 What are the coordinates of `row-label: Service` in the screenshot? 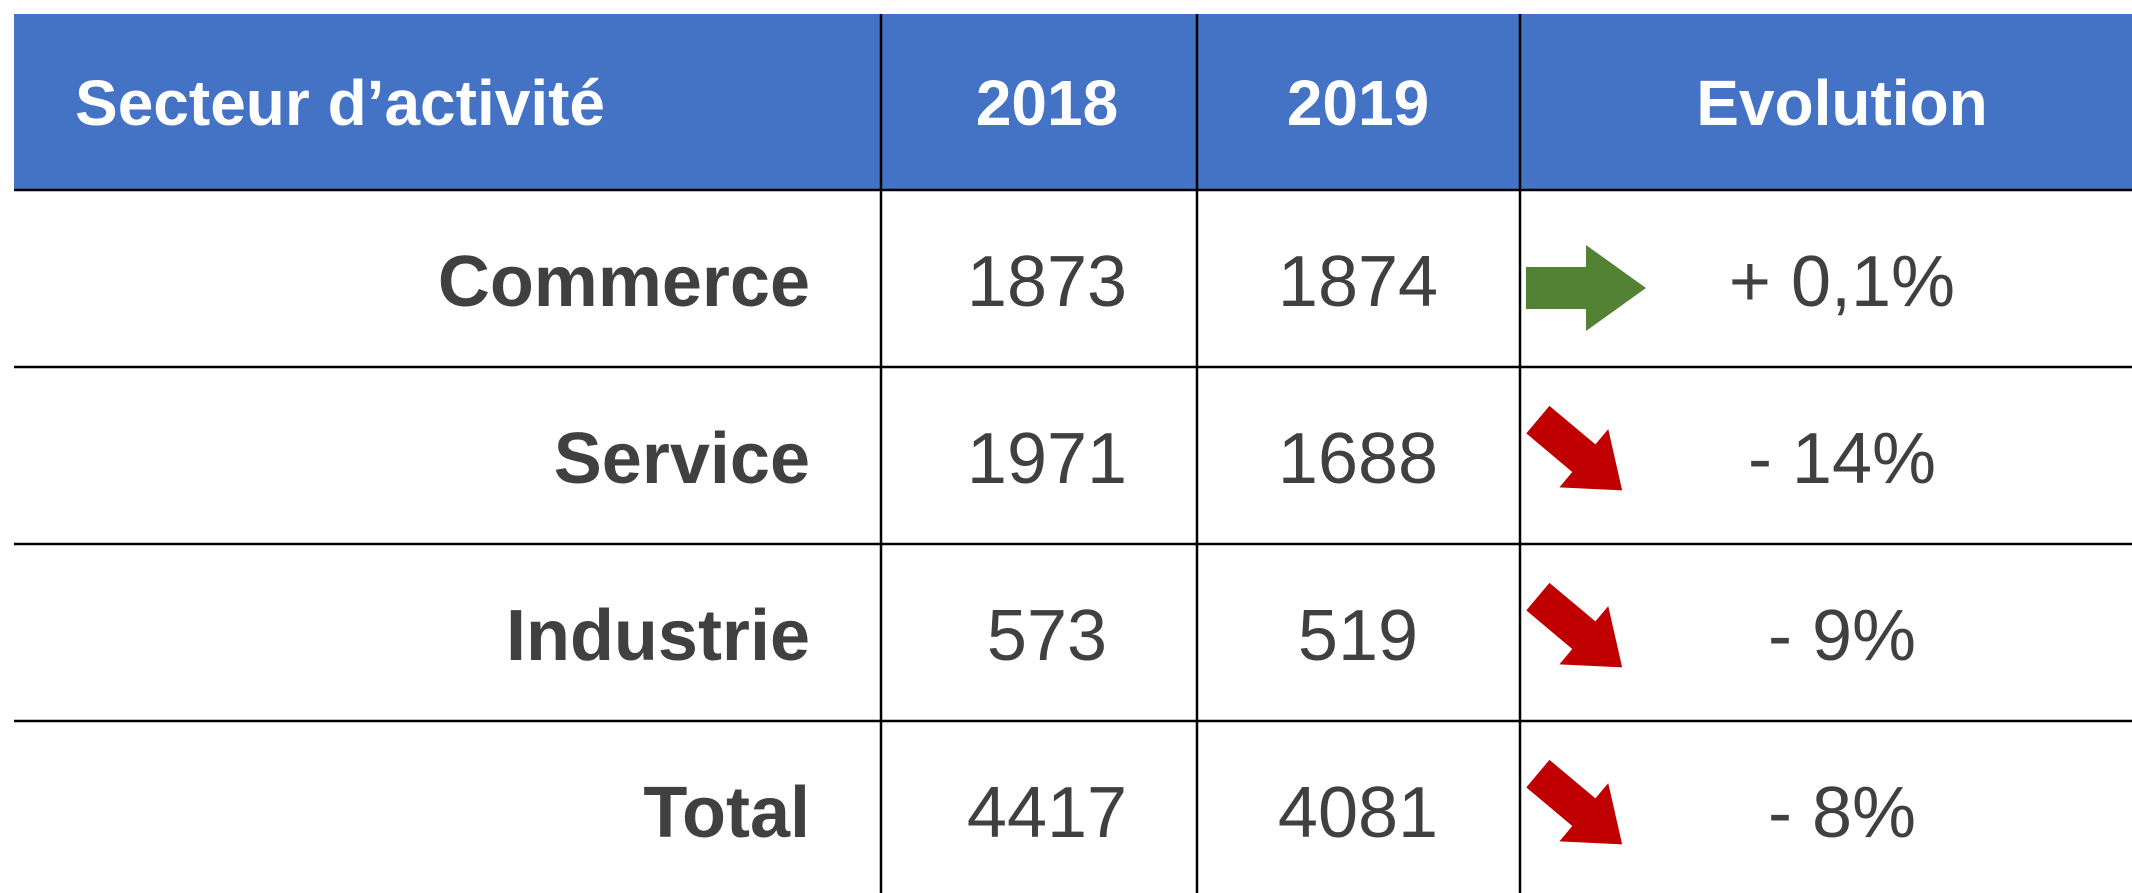 It's located at (682, 459).